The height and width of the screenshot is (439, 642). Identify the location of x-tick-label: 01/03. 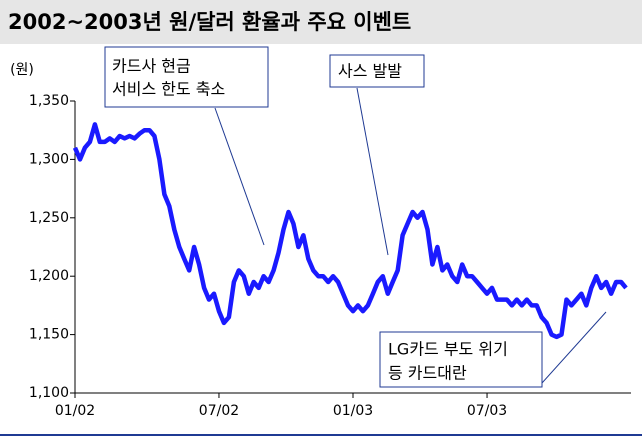
(353, 411).